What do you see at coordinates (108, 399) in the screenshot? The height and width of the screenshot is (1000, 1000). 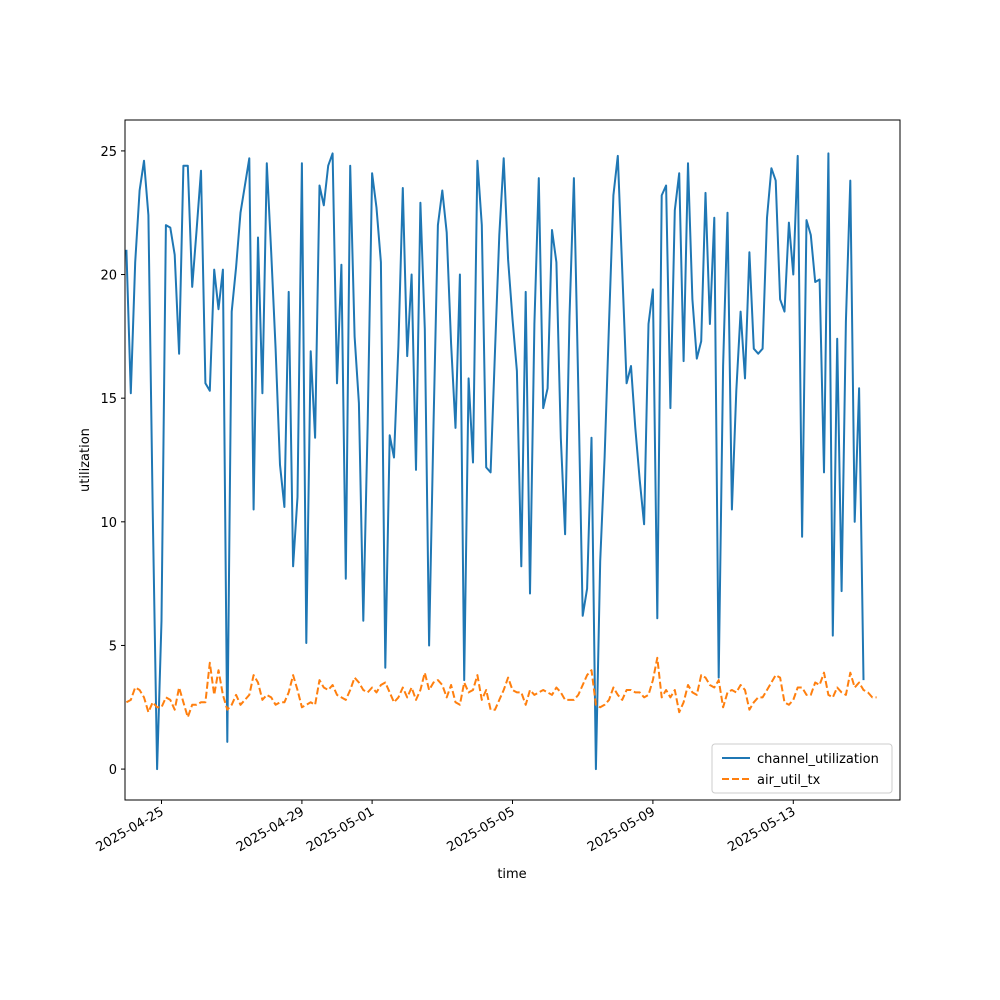 I see `y-tick-label: 15` at bounding box center [108, 399].